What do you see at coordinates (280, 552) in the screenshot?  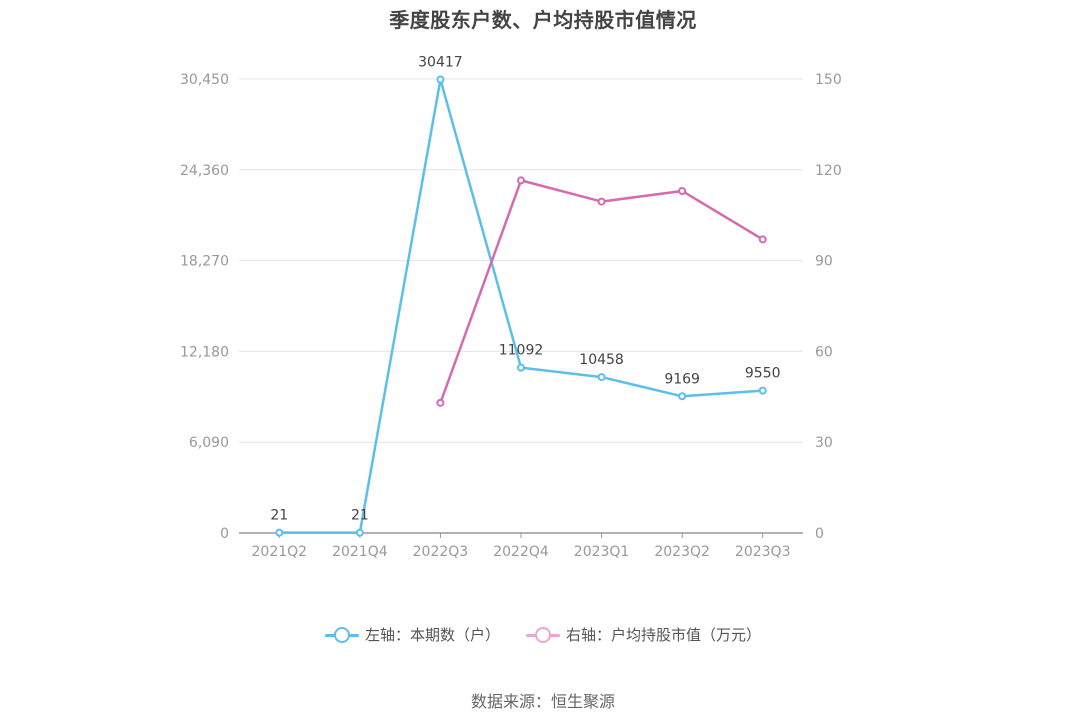 I see `x-tick-label: 2021Q2` at bounding box center [280, 552].